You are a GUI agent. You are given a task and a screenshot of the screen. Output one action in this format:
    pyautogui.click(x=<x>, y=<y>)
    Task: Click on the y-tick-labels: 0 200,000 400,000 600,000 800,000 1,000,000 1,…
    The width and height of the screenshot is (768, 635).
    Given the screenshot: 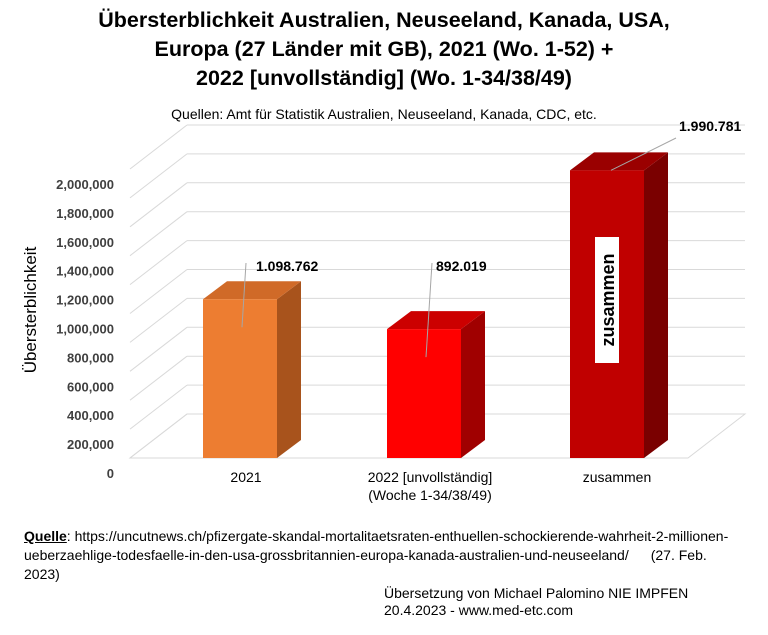 What is the action you would take?
    pyautogui.click(x=85, y=329)
    